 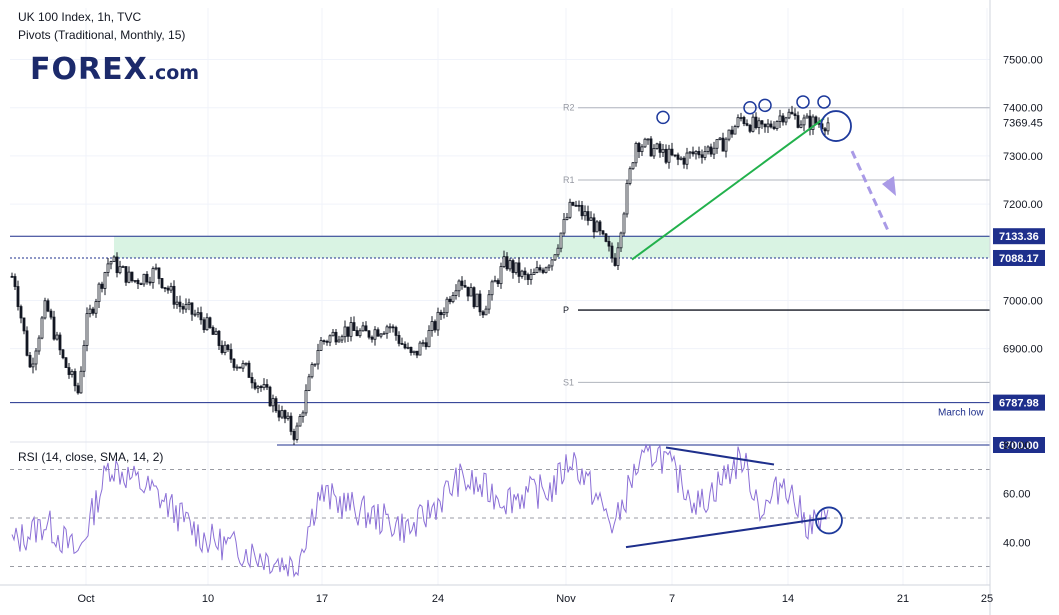 I want to click on support-zone, so click(x=500, y=247).